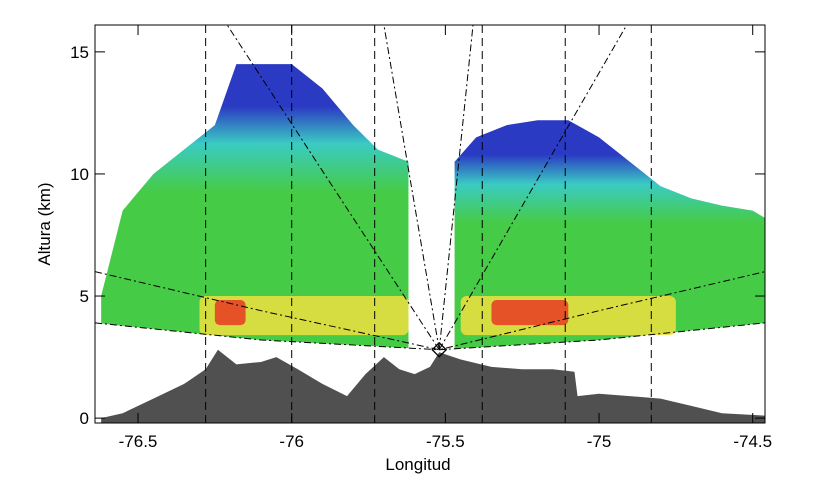 Image resolution: width=840 pixels, height=495 pixels. I want to click on x-tick-label: -74.5, so click(752, 441).